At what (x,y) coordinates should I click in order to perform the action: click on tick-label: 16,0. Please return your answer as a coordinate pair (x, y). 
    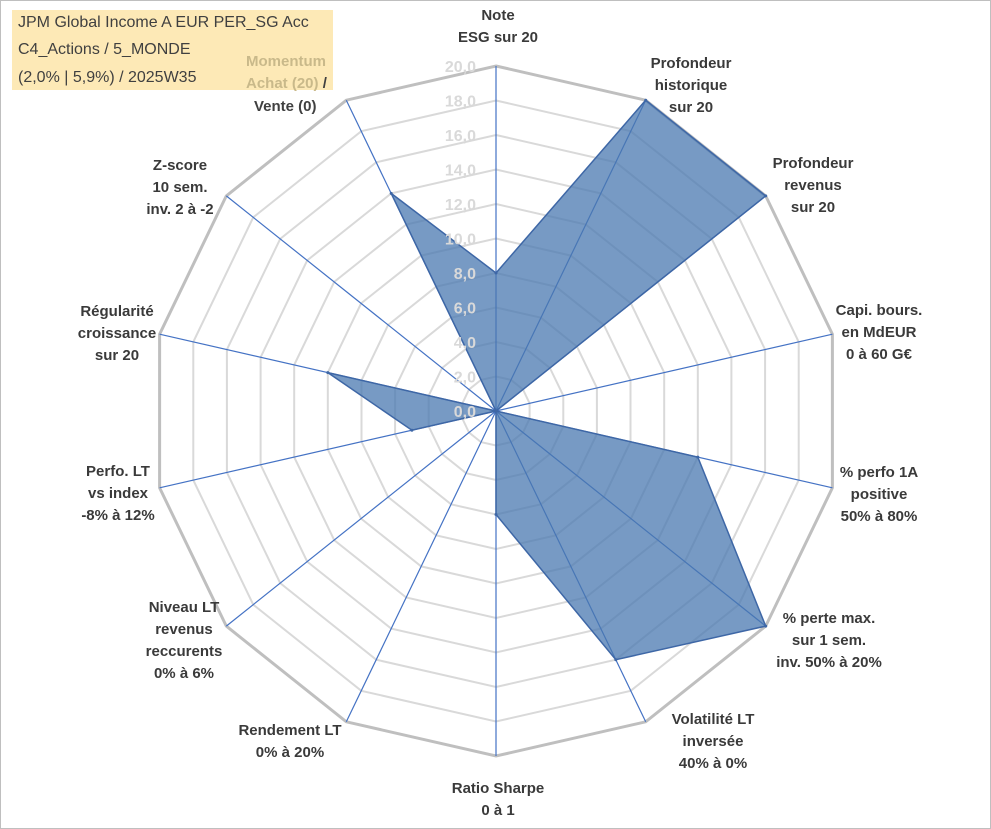
    Looking at the image, I should click on (460, 136).